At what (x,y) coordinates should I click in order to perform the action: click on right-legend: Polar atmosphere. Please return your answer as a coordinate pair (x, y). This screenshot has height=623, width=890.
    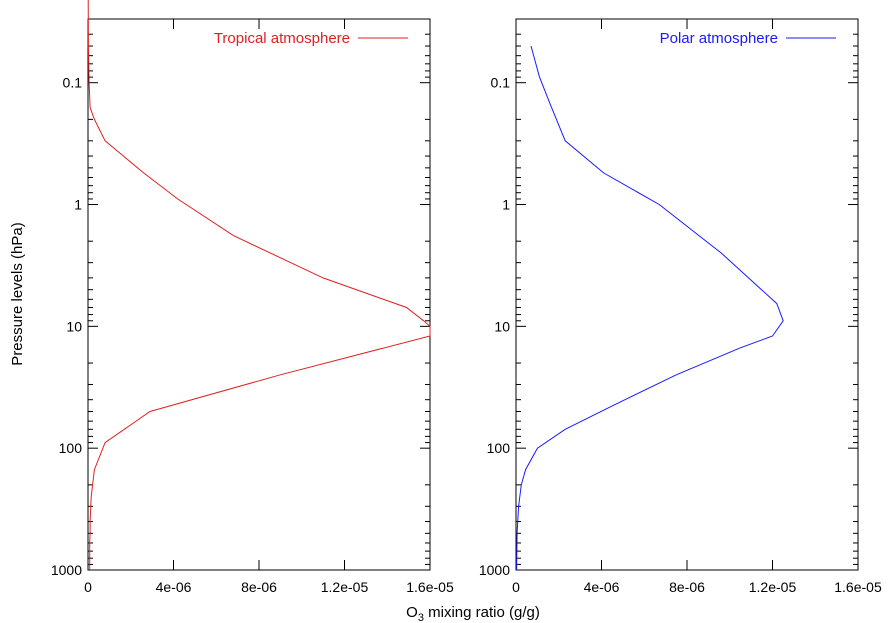
    Looking at the image, I should click on (748, 38).